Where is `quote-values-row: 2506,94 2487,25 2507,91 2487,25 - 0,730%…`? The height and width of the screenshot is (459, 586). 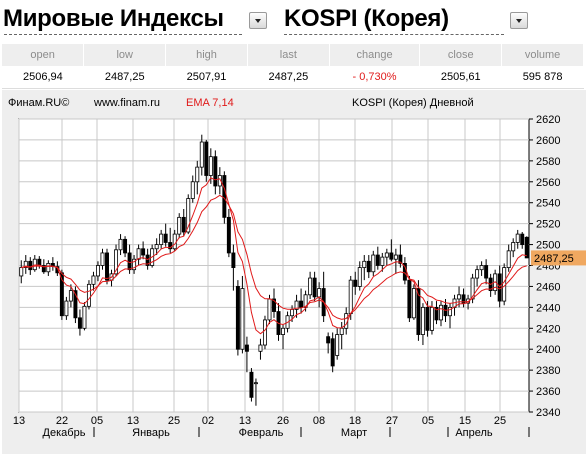
quote-values-row: 2506,94 2487,25 2507,91 2487,25 - 0,730%… is located at coordinates (293, 77).